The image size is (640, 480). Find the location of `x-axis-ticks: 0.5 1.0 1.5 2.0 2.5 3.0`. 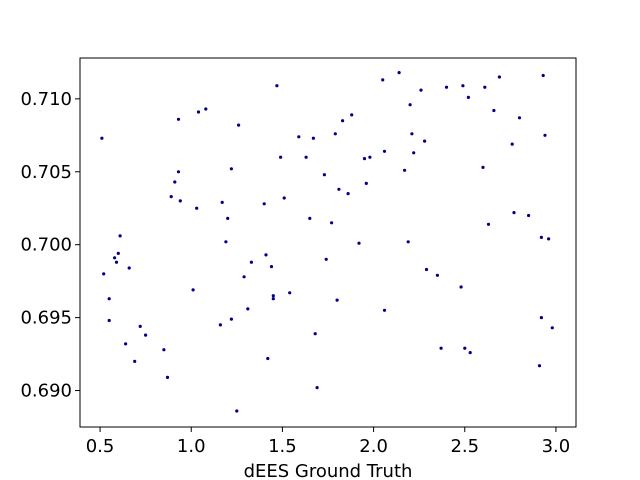

x-axis-ticks: 0.5 1.0 1.5 2.0 2.5 3.0 is located at coordinates (328, 442).